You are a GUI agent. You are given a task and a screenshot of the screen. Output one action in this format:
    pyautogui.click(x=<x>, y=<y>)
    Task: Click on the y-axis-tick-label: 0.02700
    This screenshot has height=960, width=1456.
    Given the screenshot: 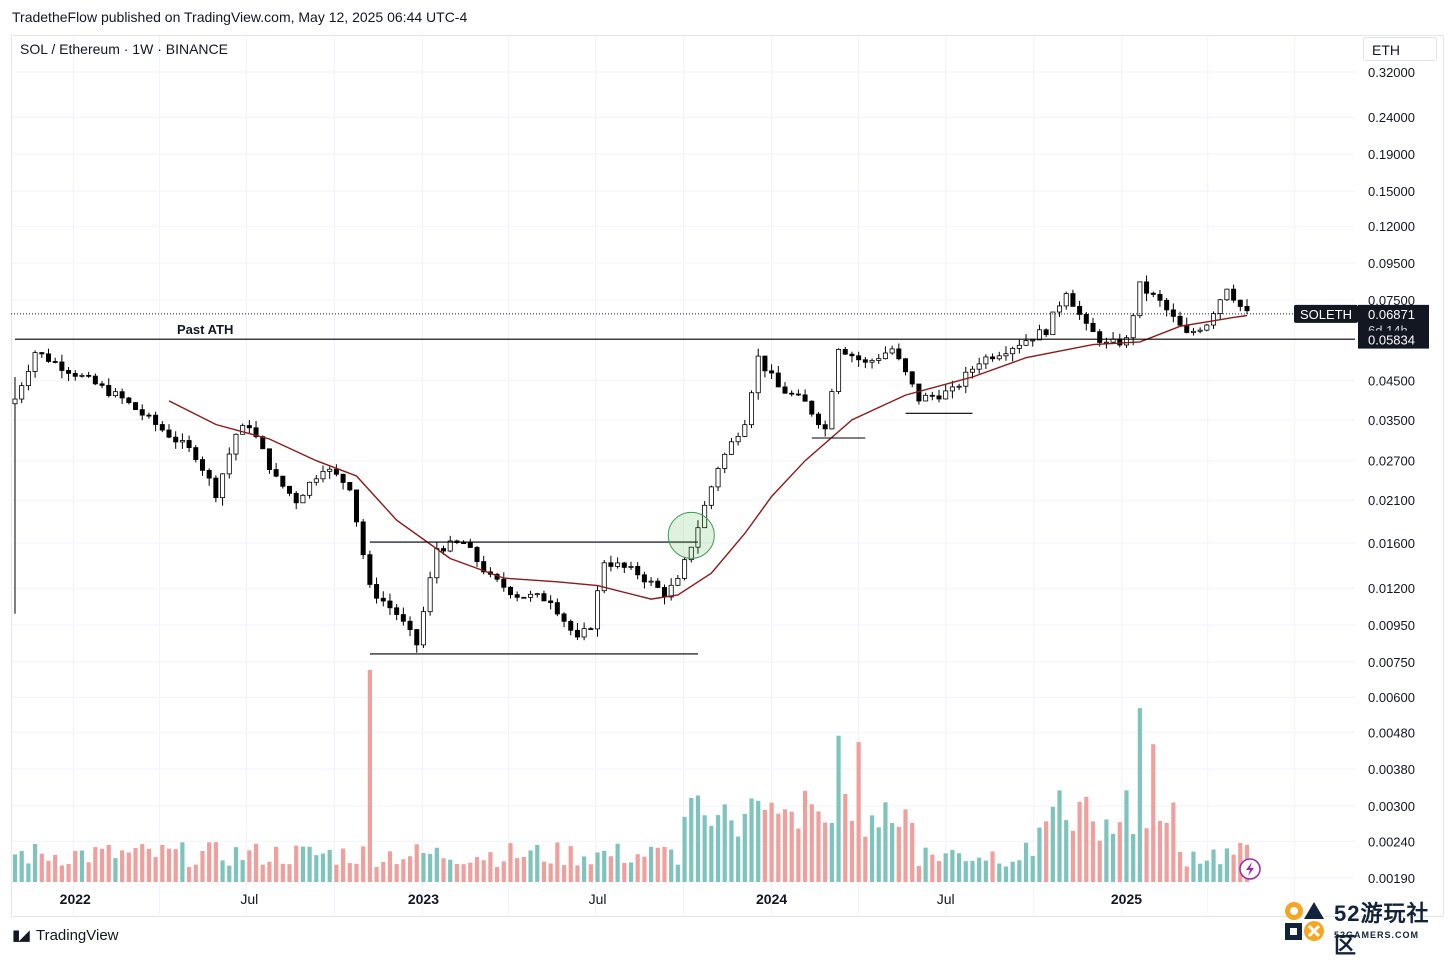 What is the action you would take?
    pyautogui.click(x=1391, y=461)
    